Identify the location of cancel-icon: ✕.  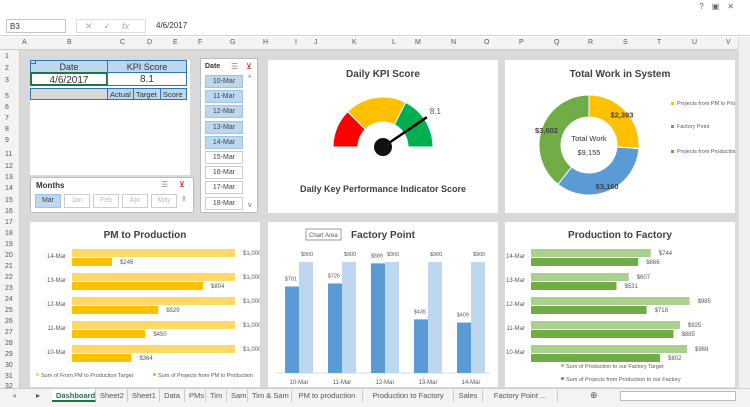
(89, 26).